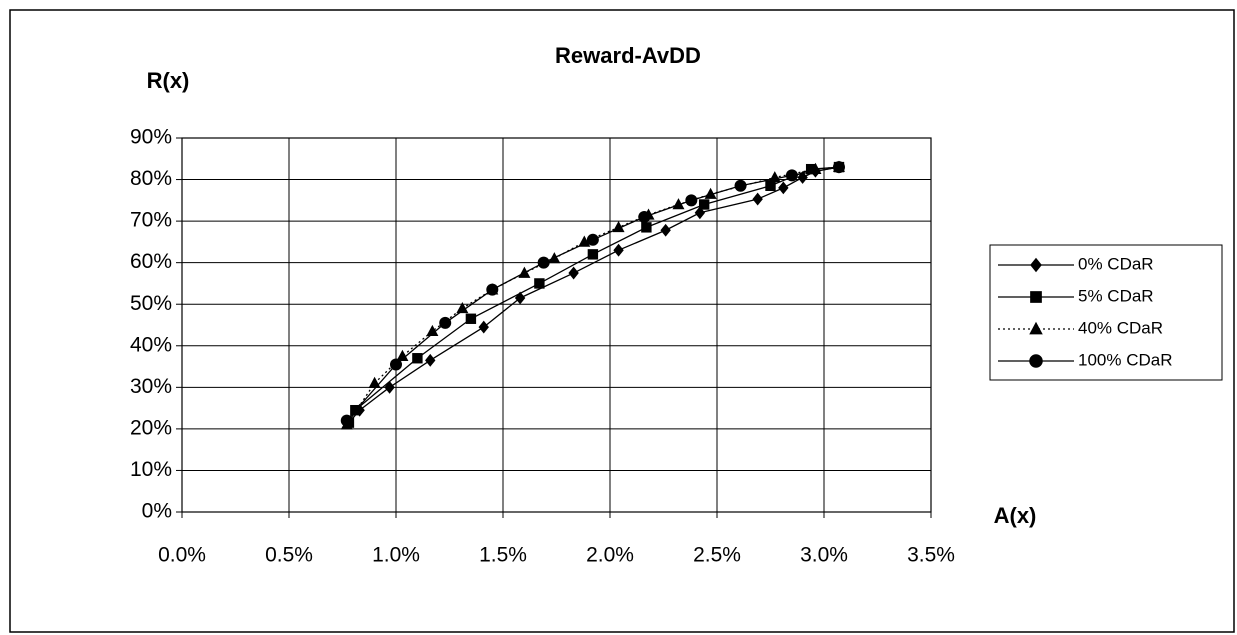  I want to click on x-tick-label: 2.0%, so click(610, 555).